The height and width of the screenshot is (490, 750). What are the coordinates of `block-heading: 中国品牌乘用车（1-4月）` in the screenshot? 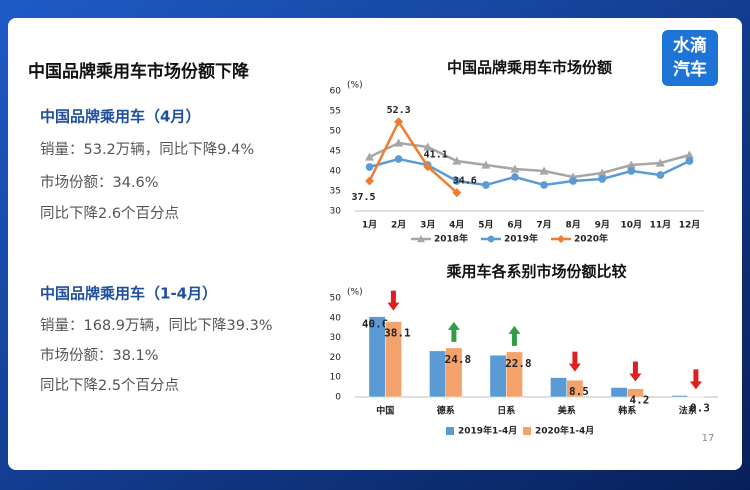 It's located at (128, 294).